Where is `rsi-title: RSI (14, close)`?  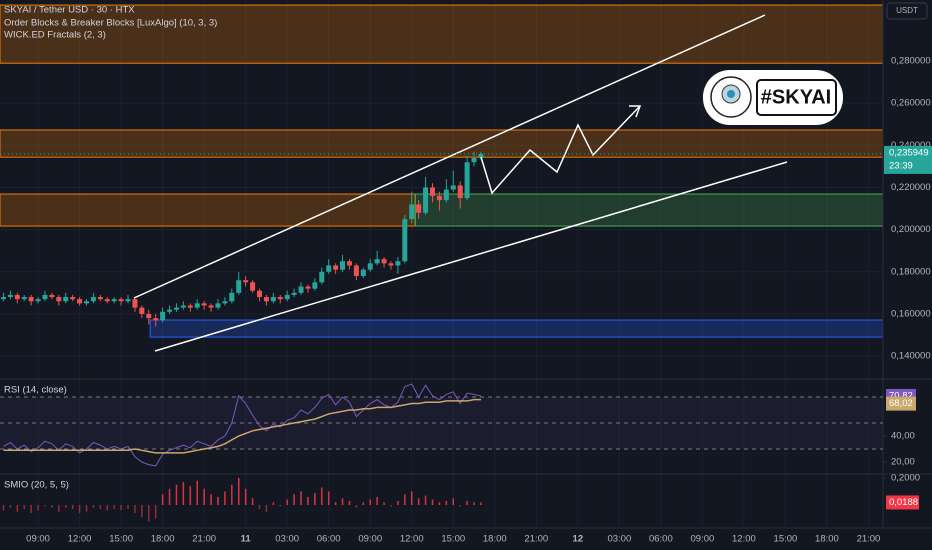 rsi-title: RSI (14, close) is located at coordinates (35, 390).